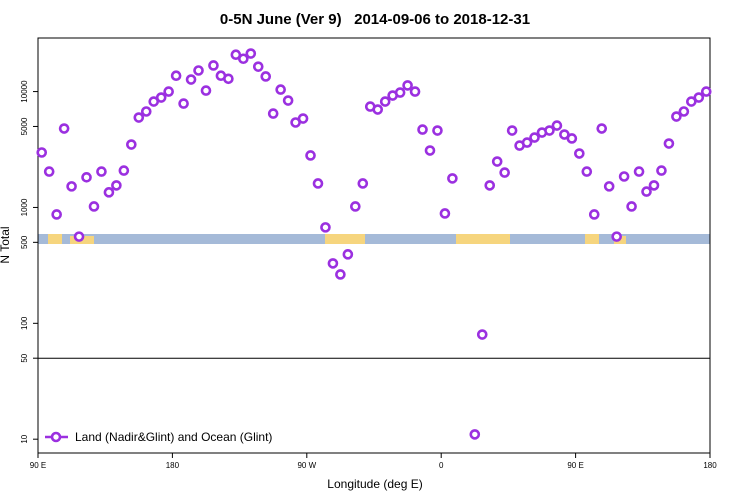 The width and height of the screenshot is (750, 500). Describe the element at coordinates (56, 437) in the screenshot. I see `legend-marker` at that location.